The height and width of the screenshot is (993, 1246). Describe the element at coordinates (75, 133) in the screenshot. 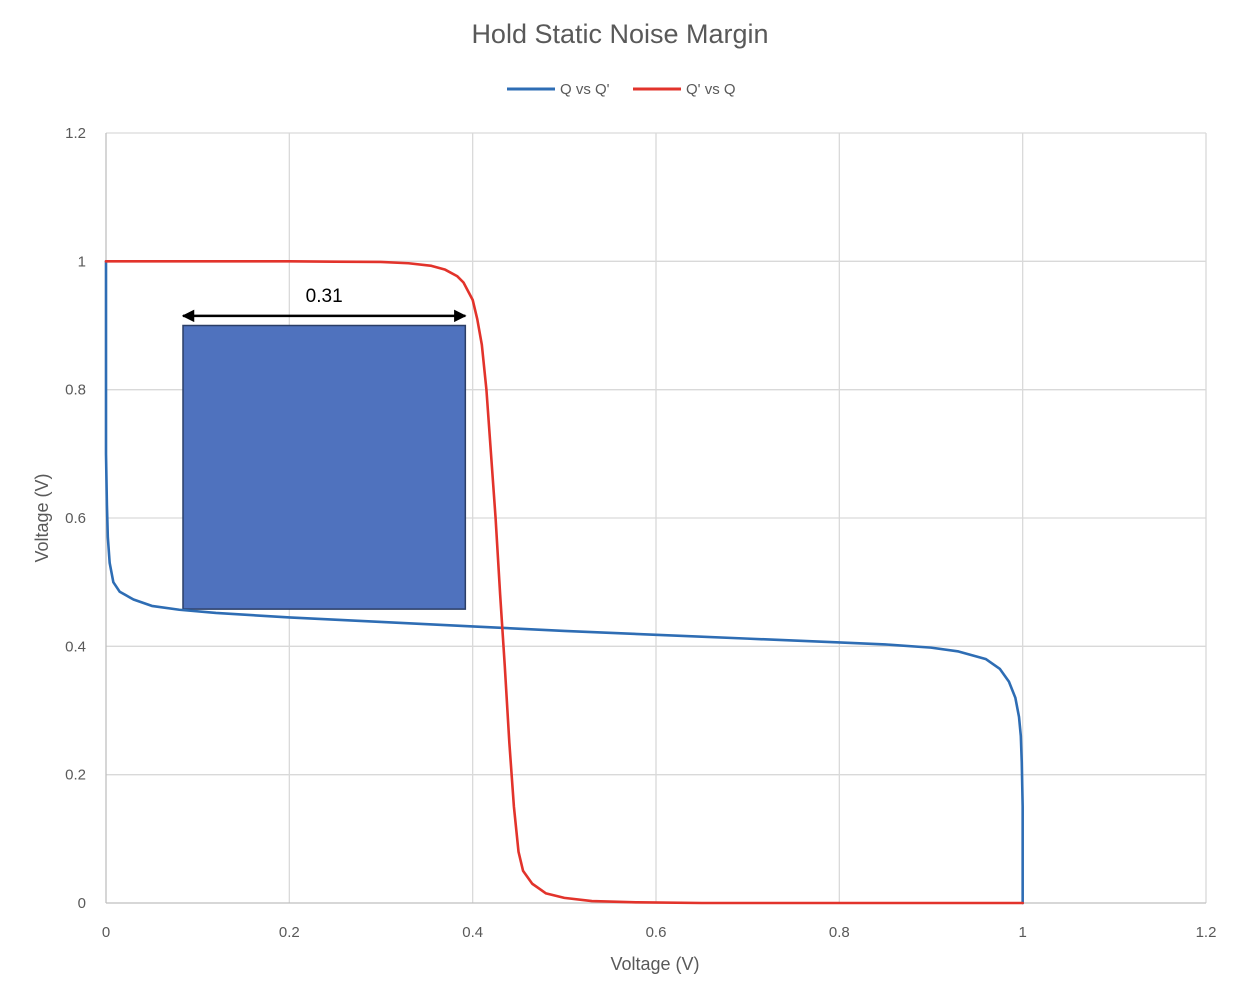

I see `y-tick-label: 1.2` at that location.